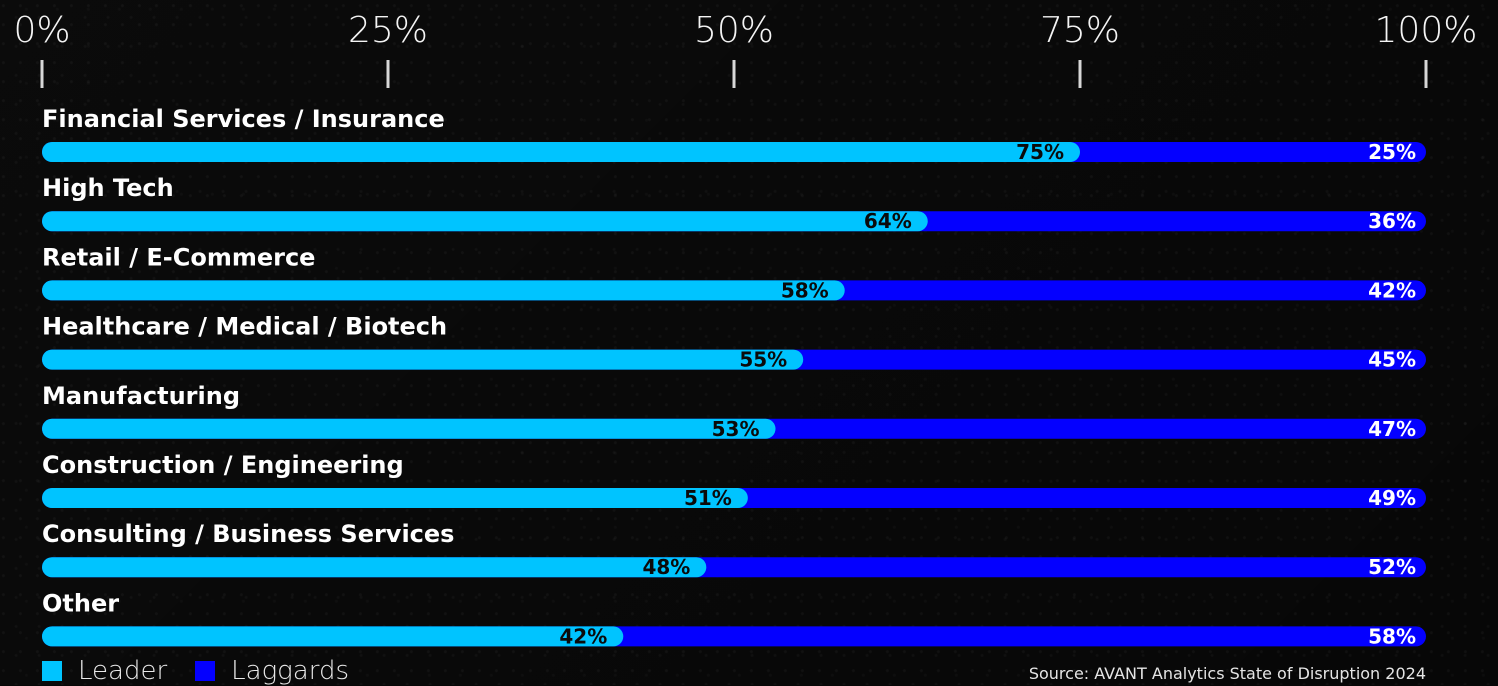  Describe the element at coordinates (708, 498) in the screenshot. I see `leader-value-label: 51%` at that location.